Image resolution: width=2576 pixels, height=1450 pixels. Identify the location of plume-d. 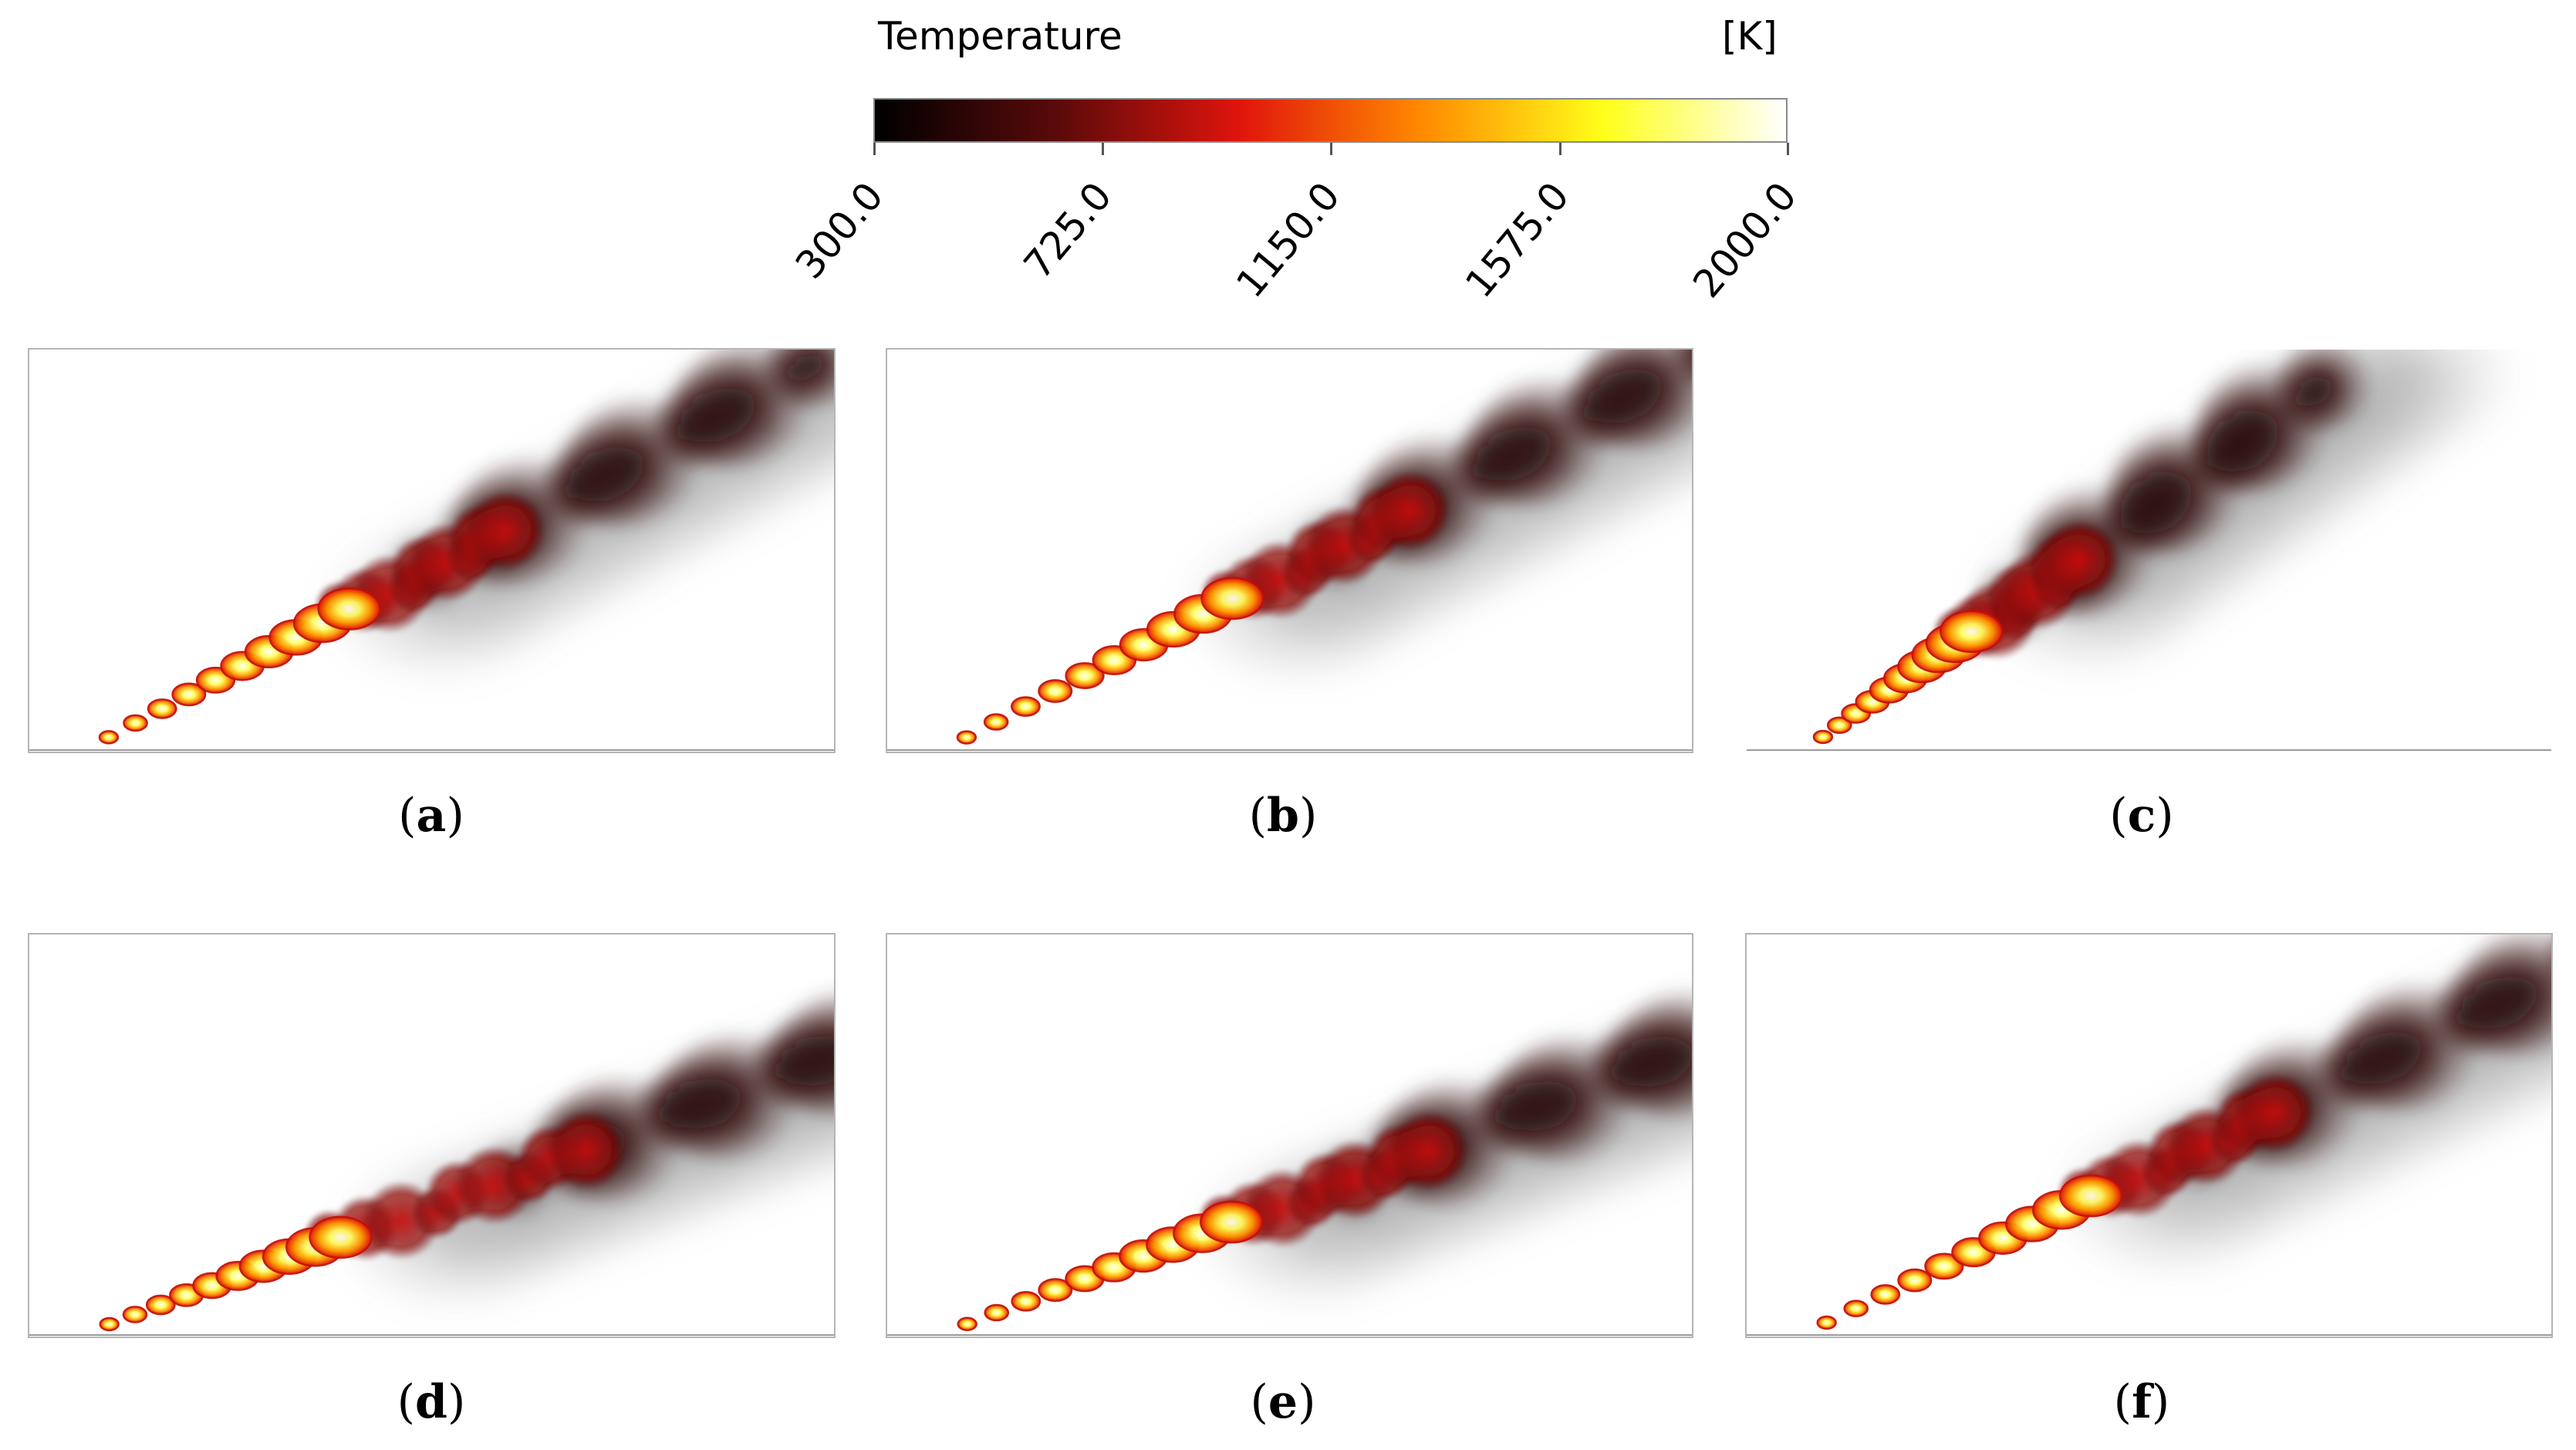
(431, 1161).